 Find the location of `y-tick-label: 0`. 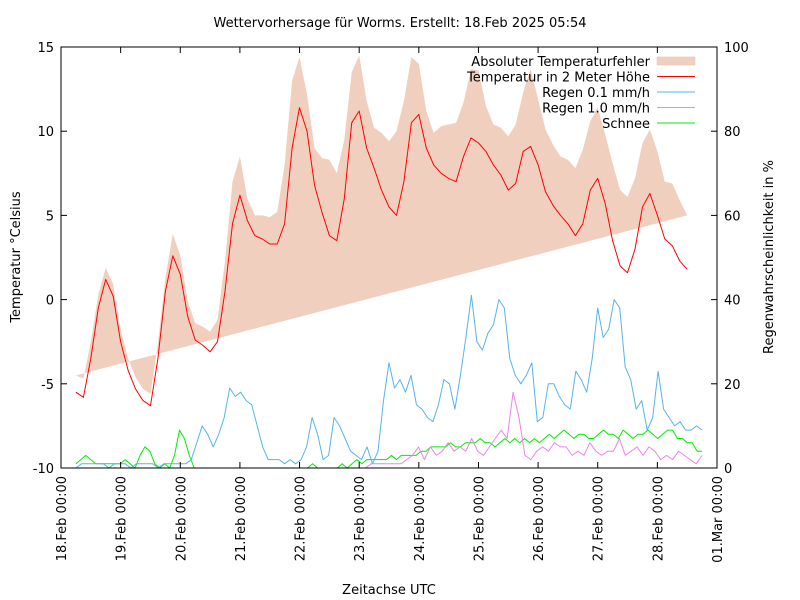

y-tick-label: 0 is located at coordinates (50, 301).